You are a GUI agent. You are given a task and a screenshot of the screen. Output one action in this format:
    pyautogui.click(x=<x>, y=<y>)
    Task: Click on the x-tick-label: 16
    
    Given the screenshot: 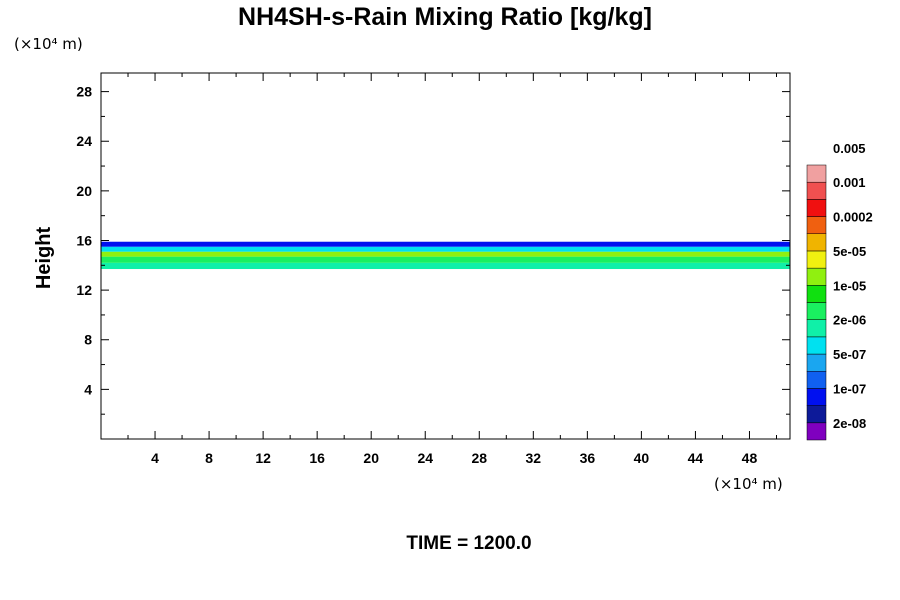 What is the action you would take?
    pyautogui.click(x=317, y=458)
    